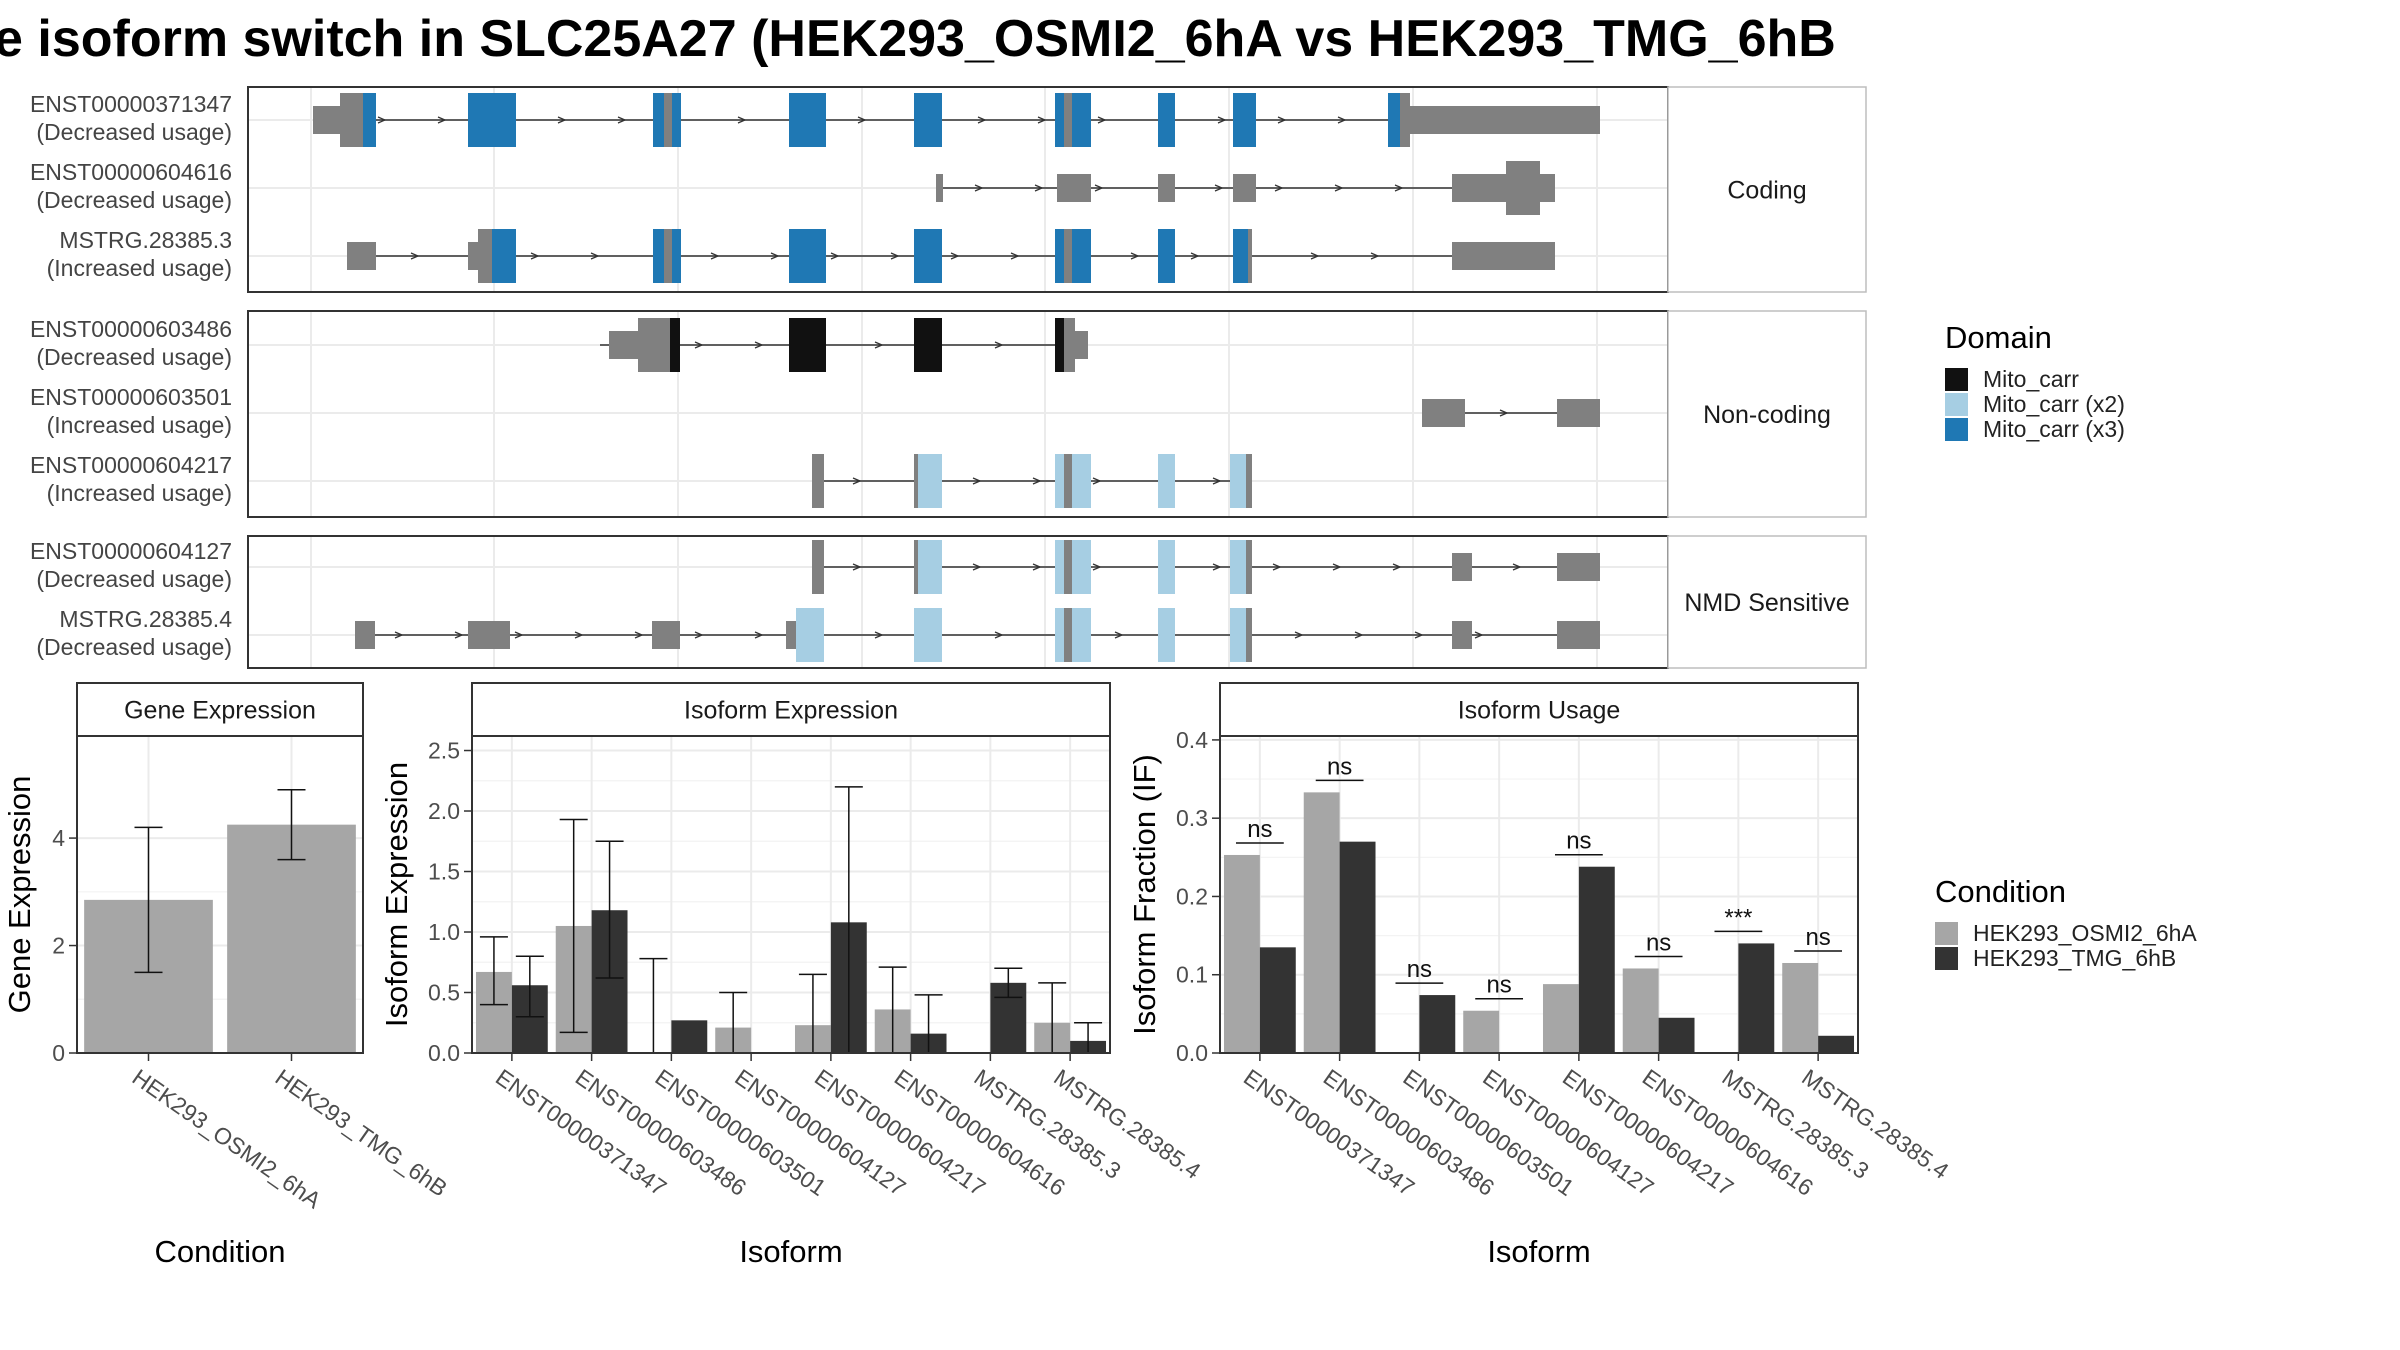 The image size is (2400, 1350). Describe the element at coordinates (131, 465) in the screenshot. I see `isoform-name: ENST00000604217` at that location.